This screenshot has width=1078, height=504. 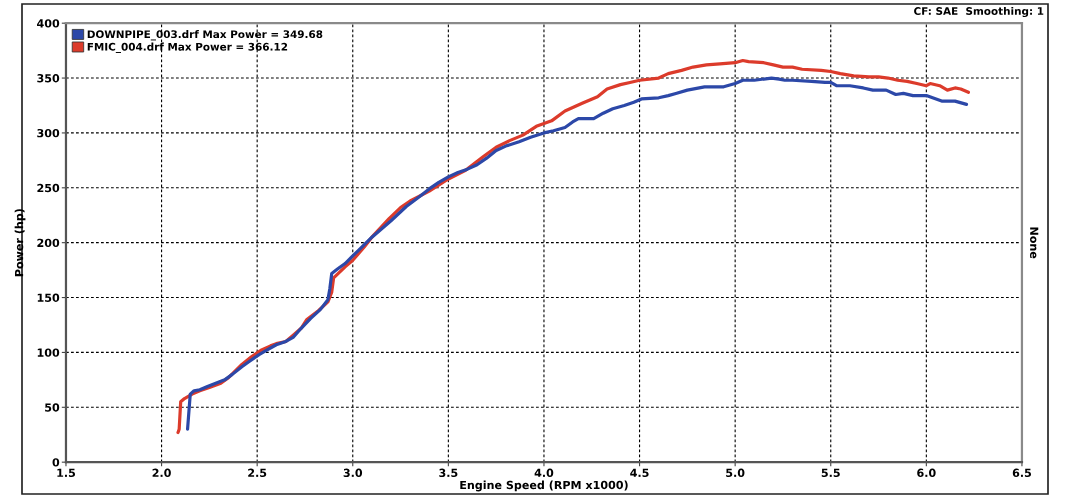 I want to click on text: CF: SAE Smoothing: 1, so click(x=979, y=12).